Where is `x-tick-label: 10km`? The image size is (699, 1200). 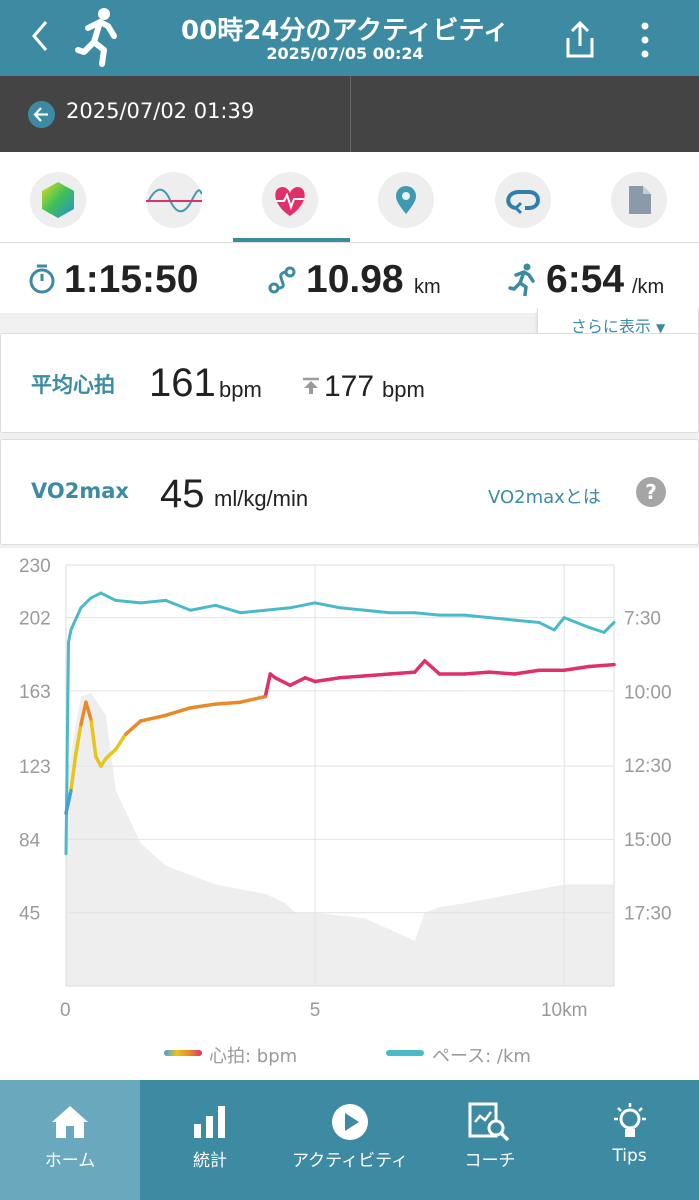 x-tick-label: 10km is located at coordinates (564, 1010).